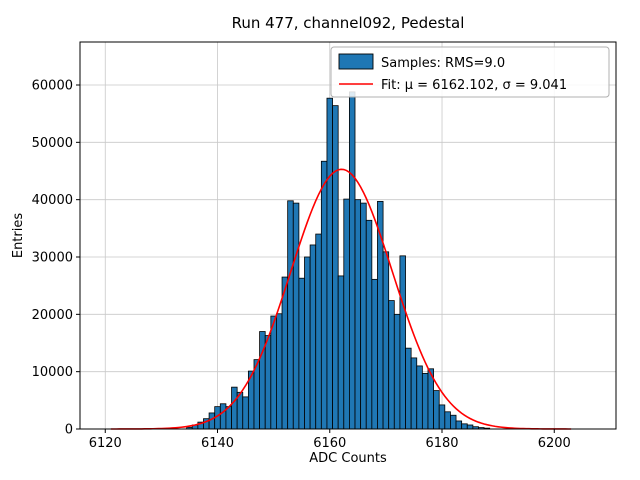 This screenshot has width=640, height=480. I want to click on x-tick-label: 6180, so click(441, 443).